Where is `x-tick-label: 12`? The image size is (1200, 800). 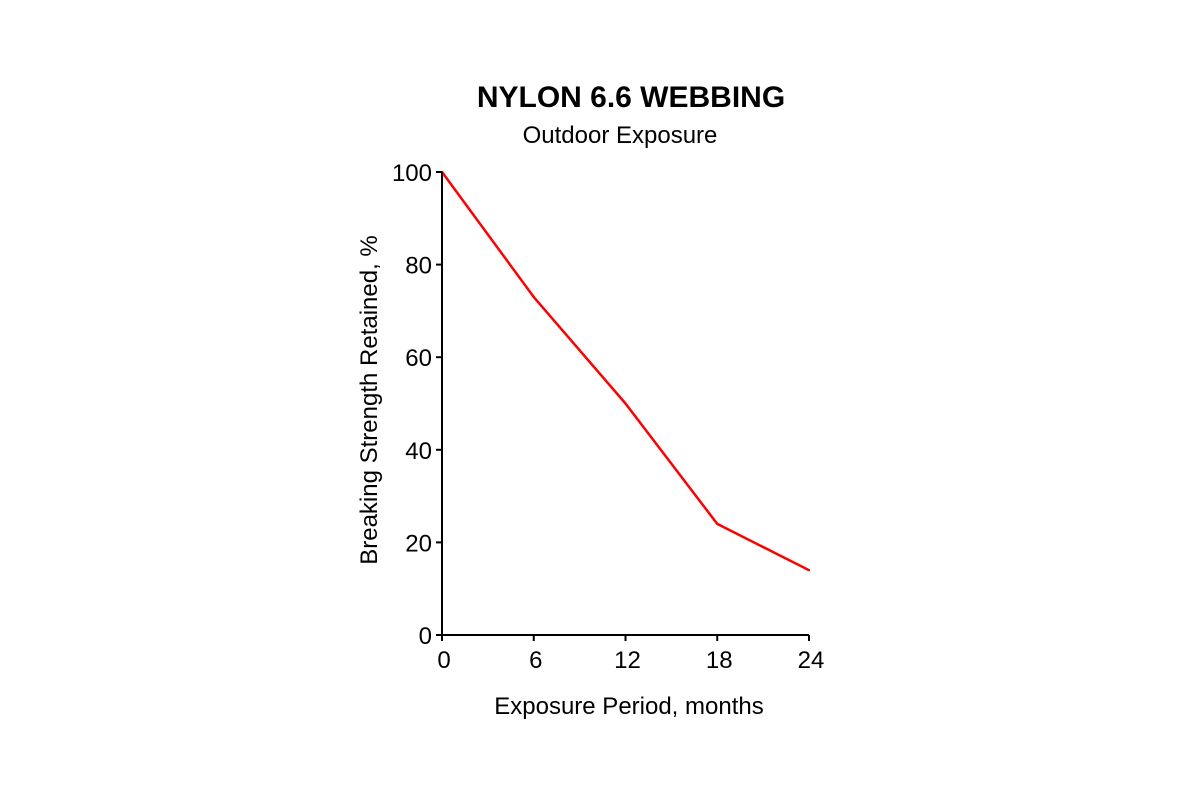 x-tick-label: 12 is located at coordinates (627, 660).